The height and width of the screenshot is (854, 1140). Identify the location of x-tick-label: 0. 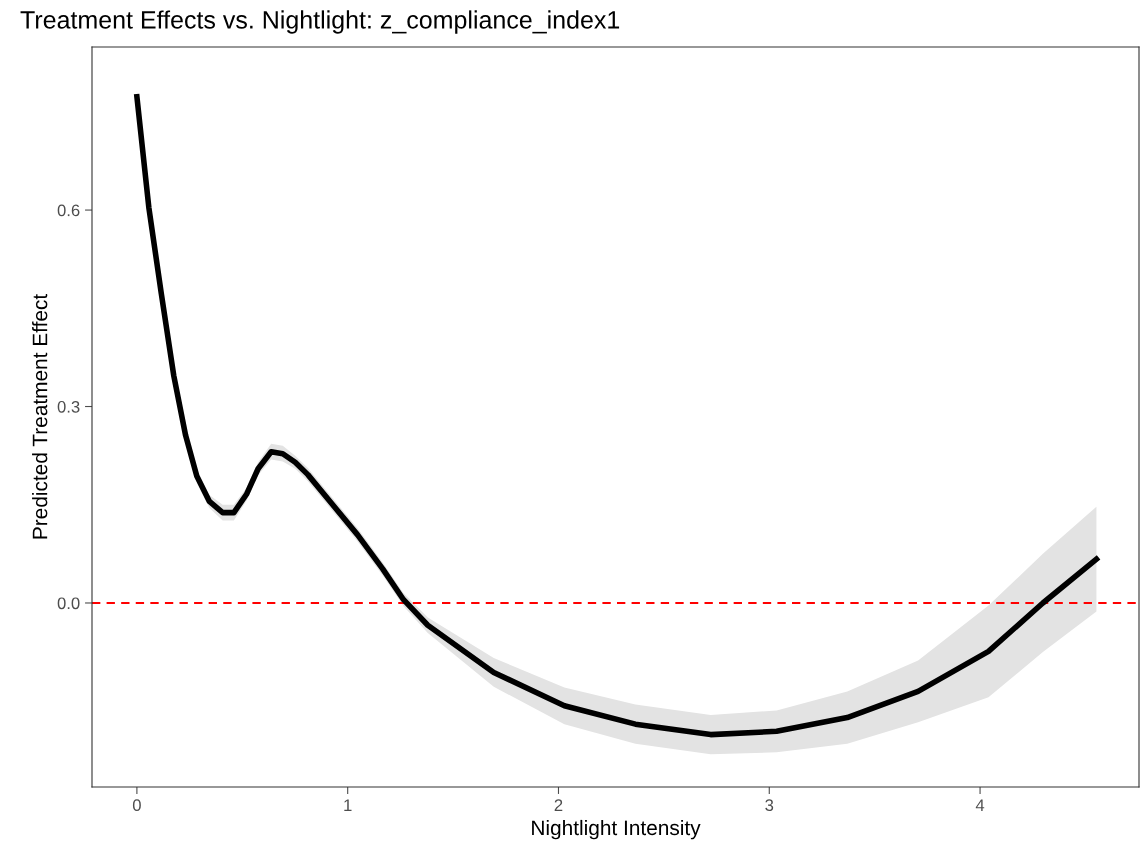
(136, 805).